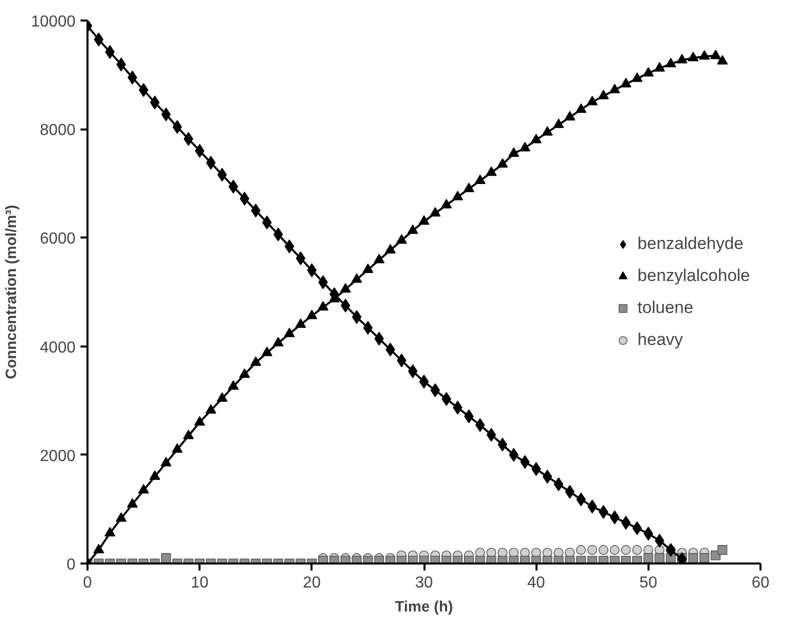 This screenshot has width=802, height=621. I want to click on y-tick-label: 0, so click(71, 565).